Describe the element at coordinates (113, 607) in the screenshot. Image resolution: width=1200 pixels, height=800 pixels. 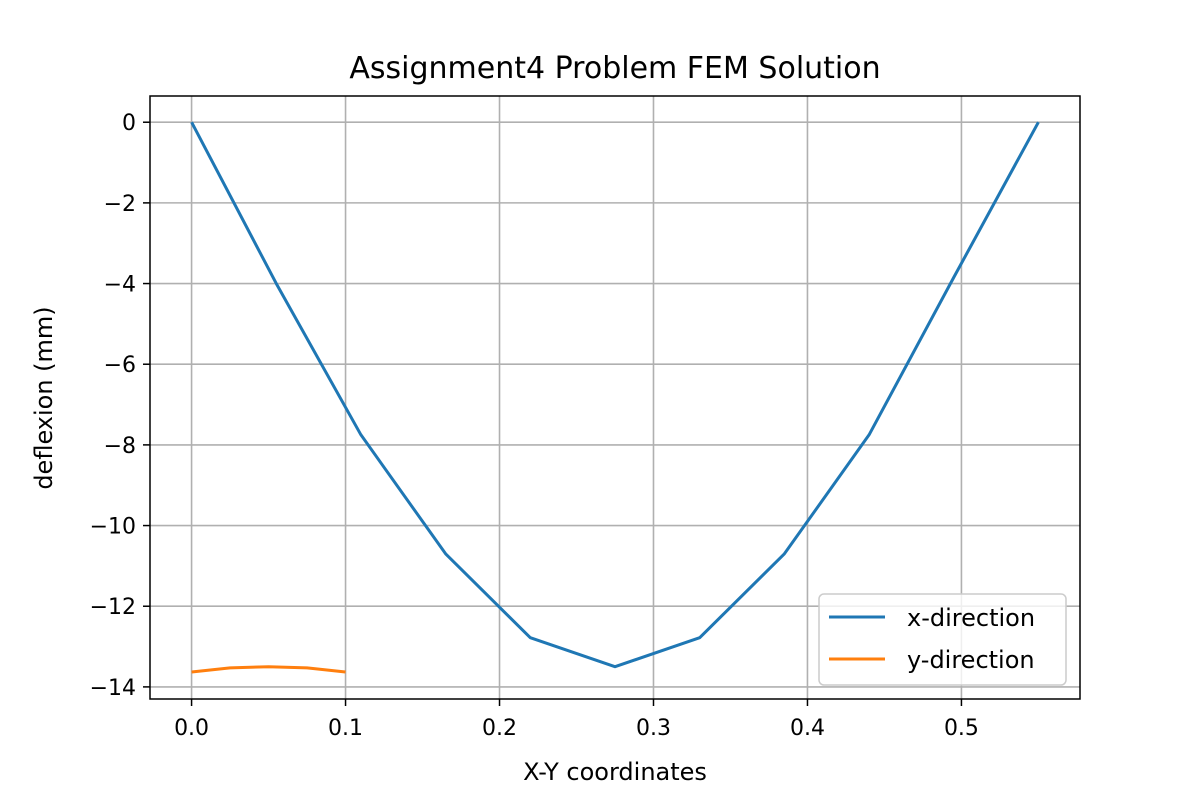
I see `y-tick-label: −12` at that location.